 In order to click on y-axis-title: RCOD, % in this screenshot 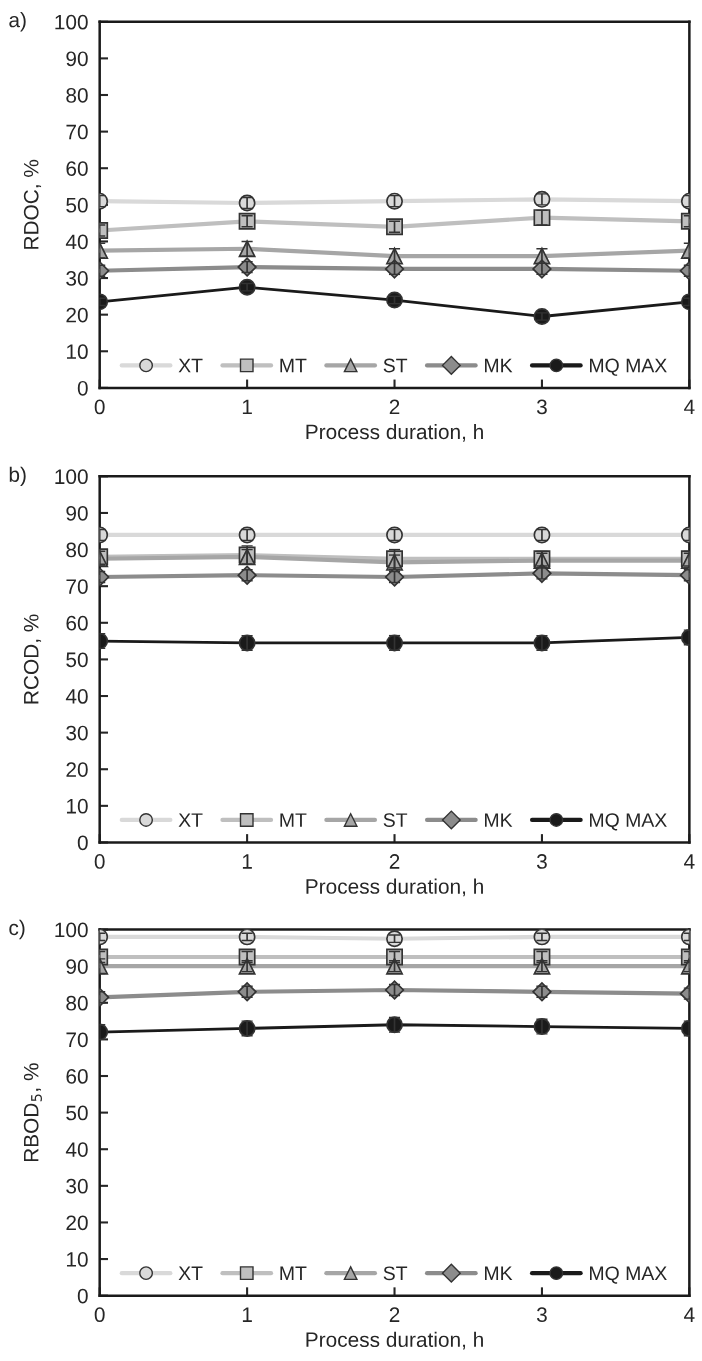, I will do `click(32, 659)`.